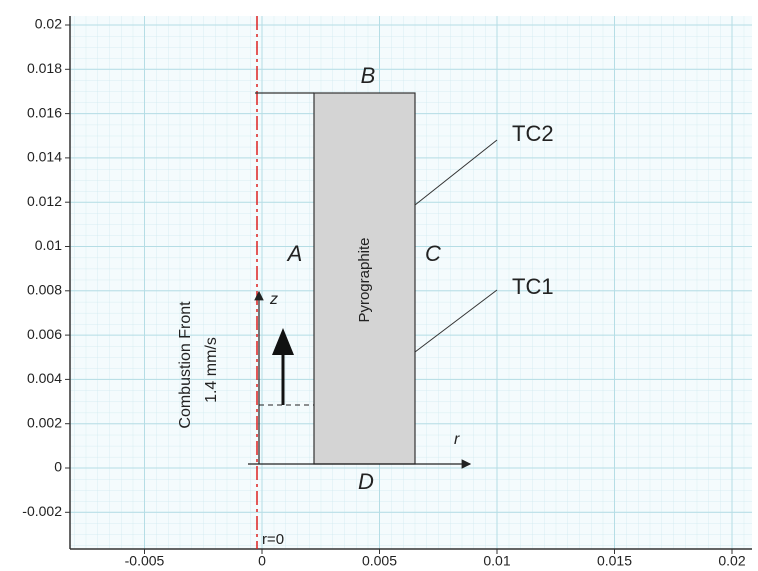 The height and width of the screenshot is (571, 758). What do you see at coordinates (533, 133) in the screenshot?
I see `tc2-label: TC2` at bounding box center [533, 133].